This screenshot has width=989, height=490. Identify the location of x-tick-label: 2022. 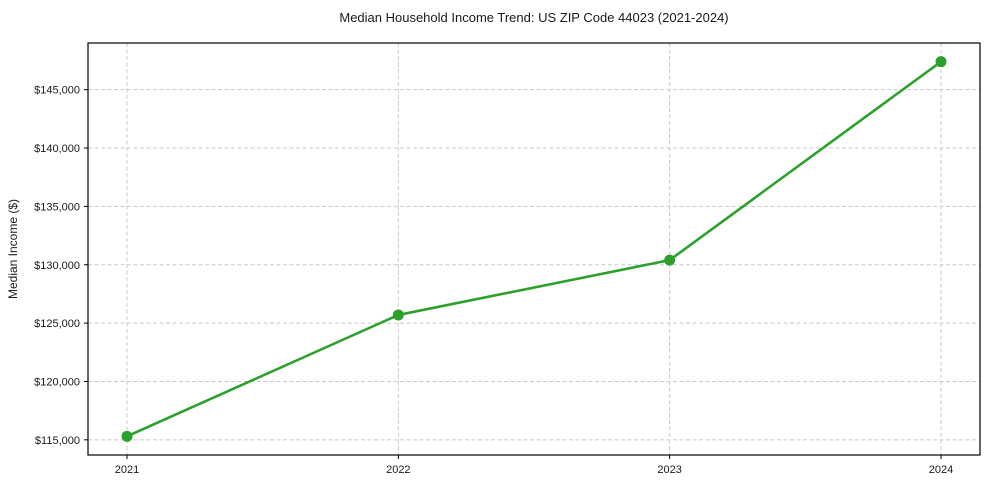
(398, 470).